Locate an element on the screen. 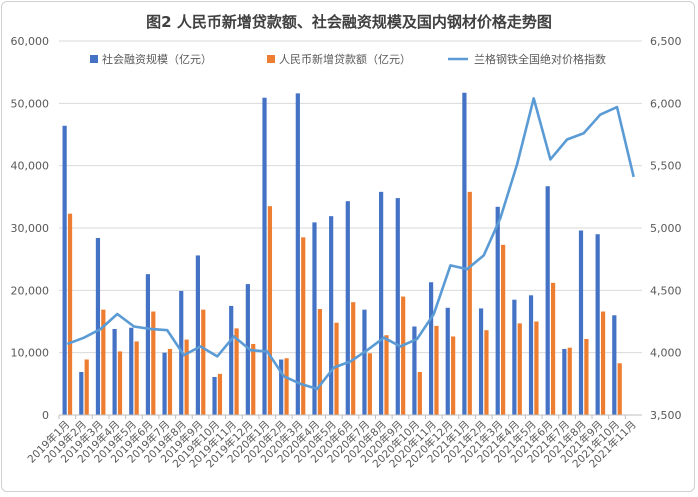  y-right-tick-label: 4,500 is located at coordinates (666, 290).